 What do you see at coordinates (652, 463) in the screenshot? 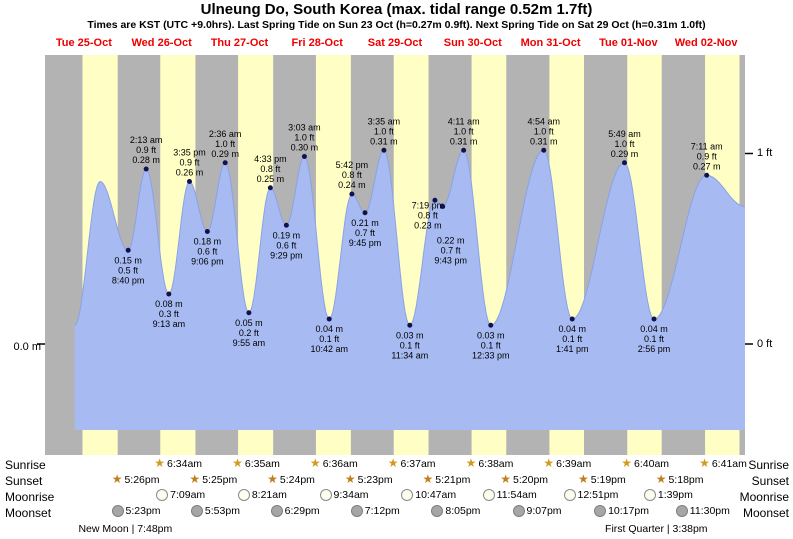
I see `sunrise-time: 6:40am` at bounding box center [652, 463].